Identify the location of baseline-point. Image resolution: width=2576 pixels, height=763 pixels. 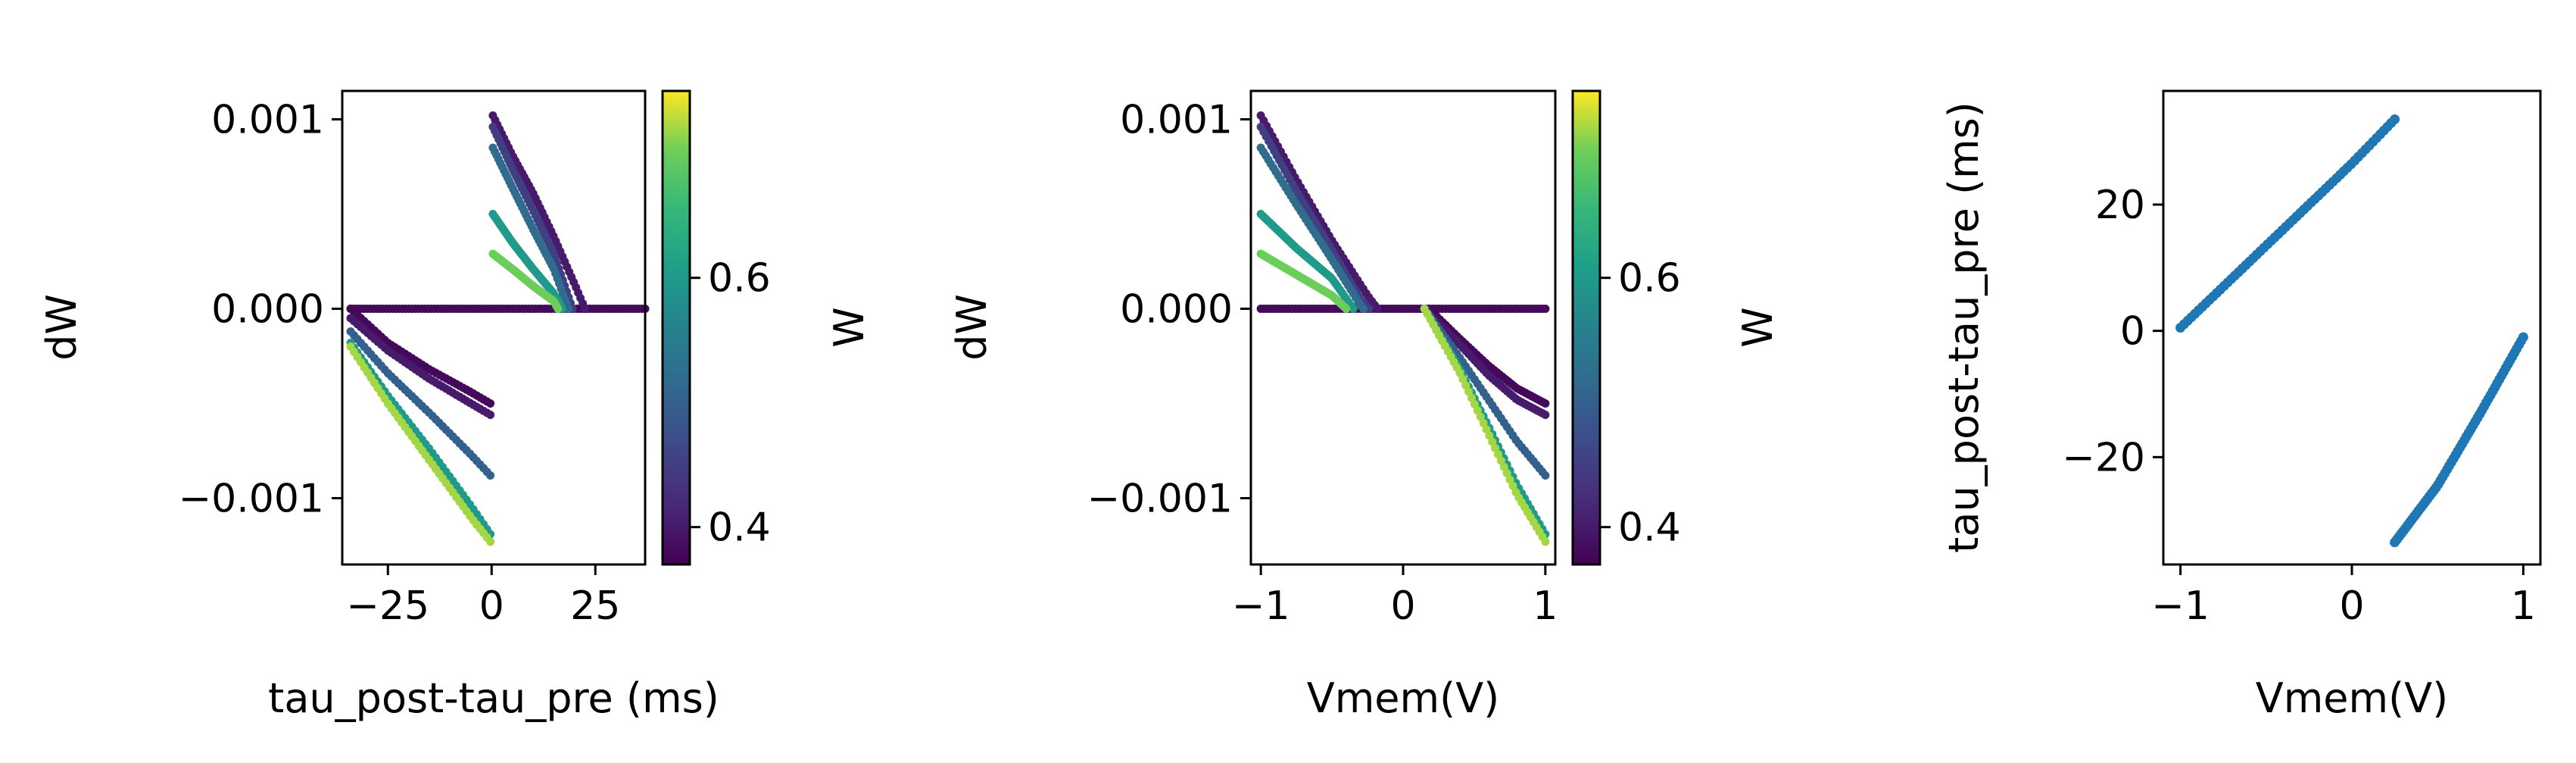
(1545, 309).